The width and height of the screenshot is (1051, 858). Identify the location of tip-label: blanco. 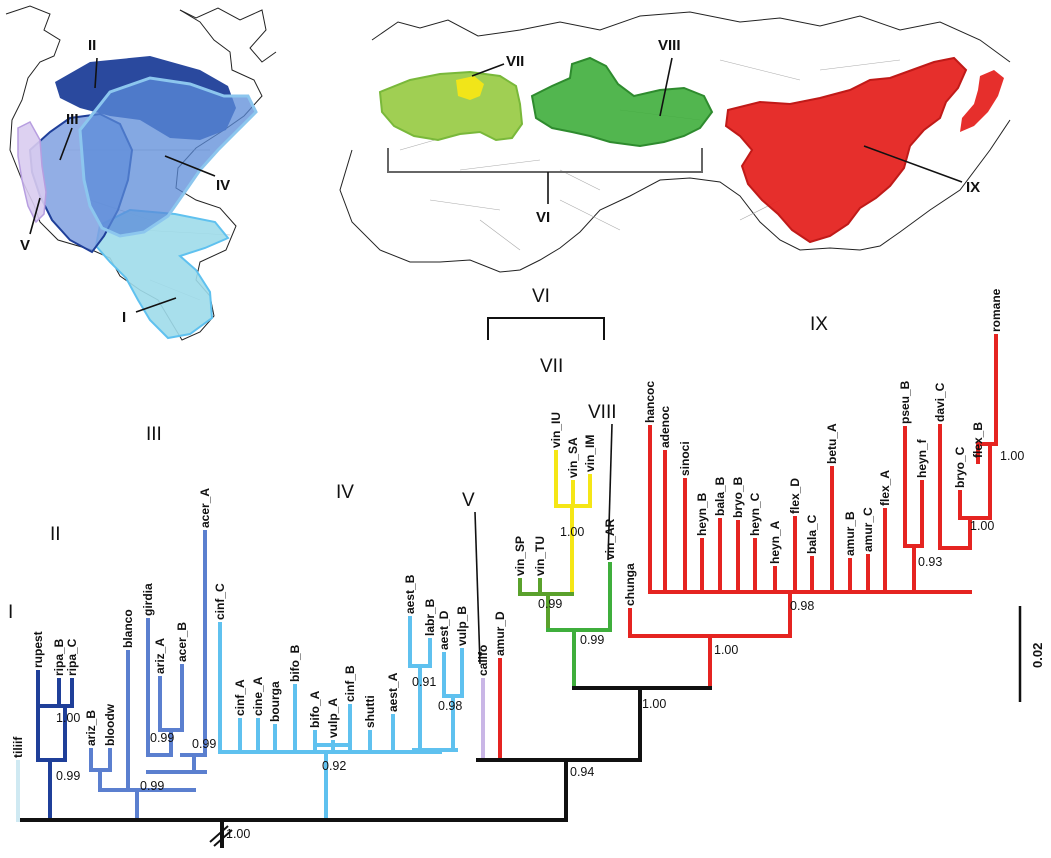
(128, 628).